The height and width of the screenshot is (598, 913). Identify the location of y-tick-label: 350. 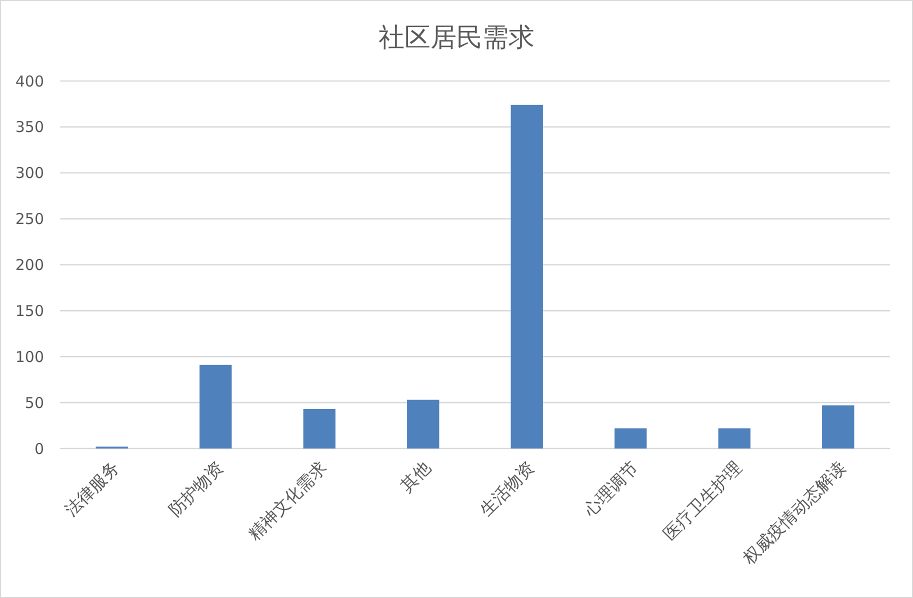
(29, 127).